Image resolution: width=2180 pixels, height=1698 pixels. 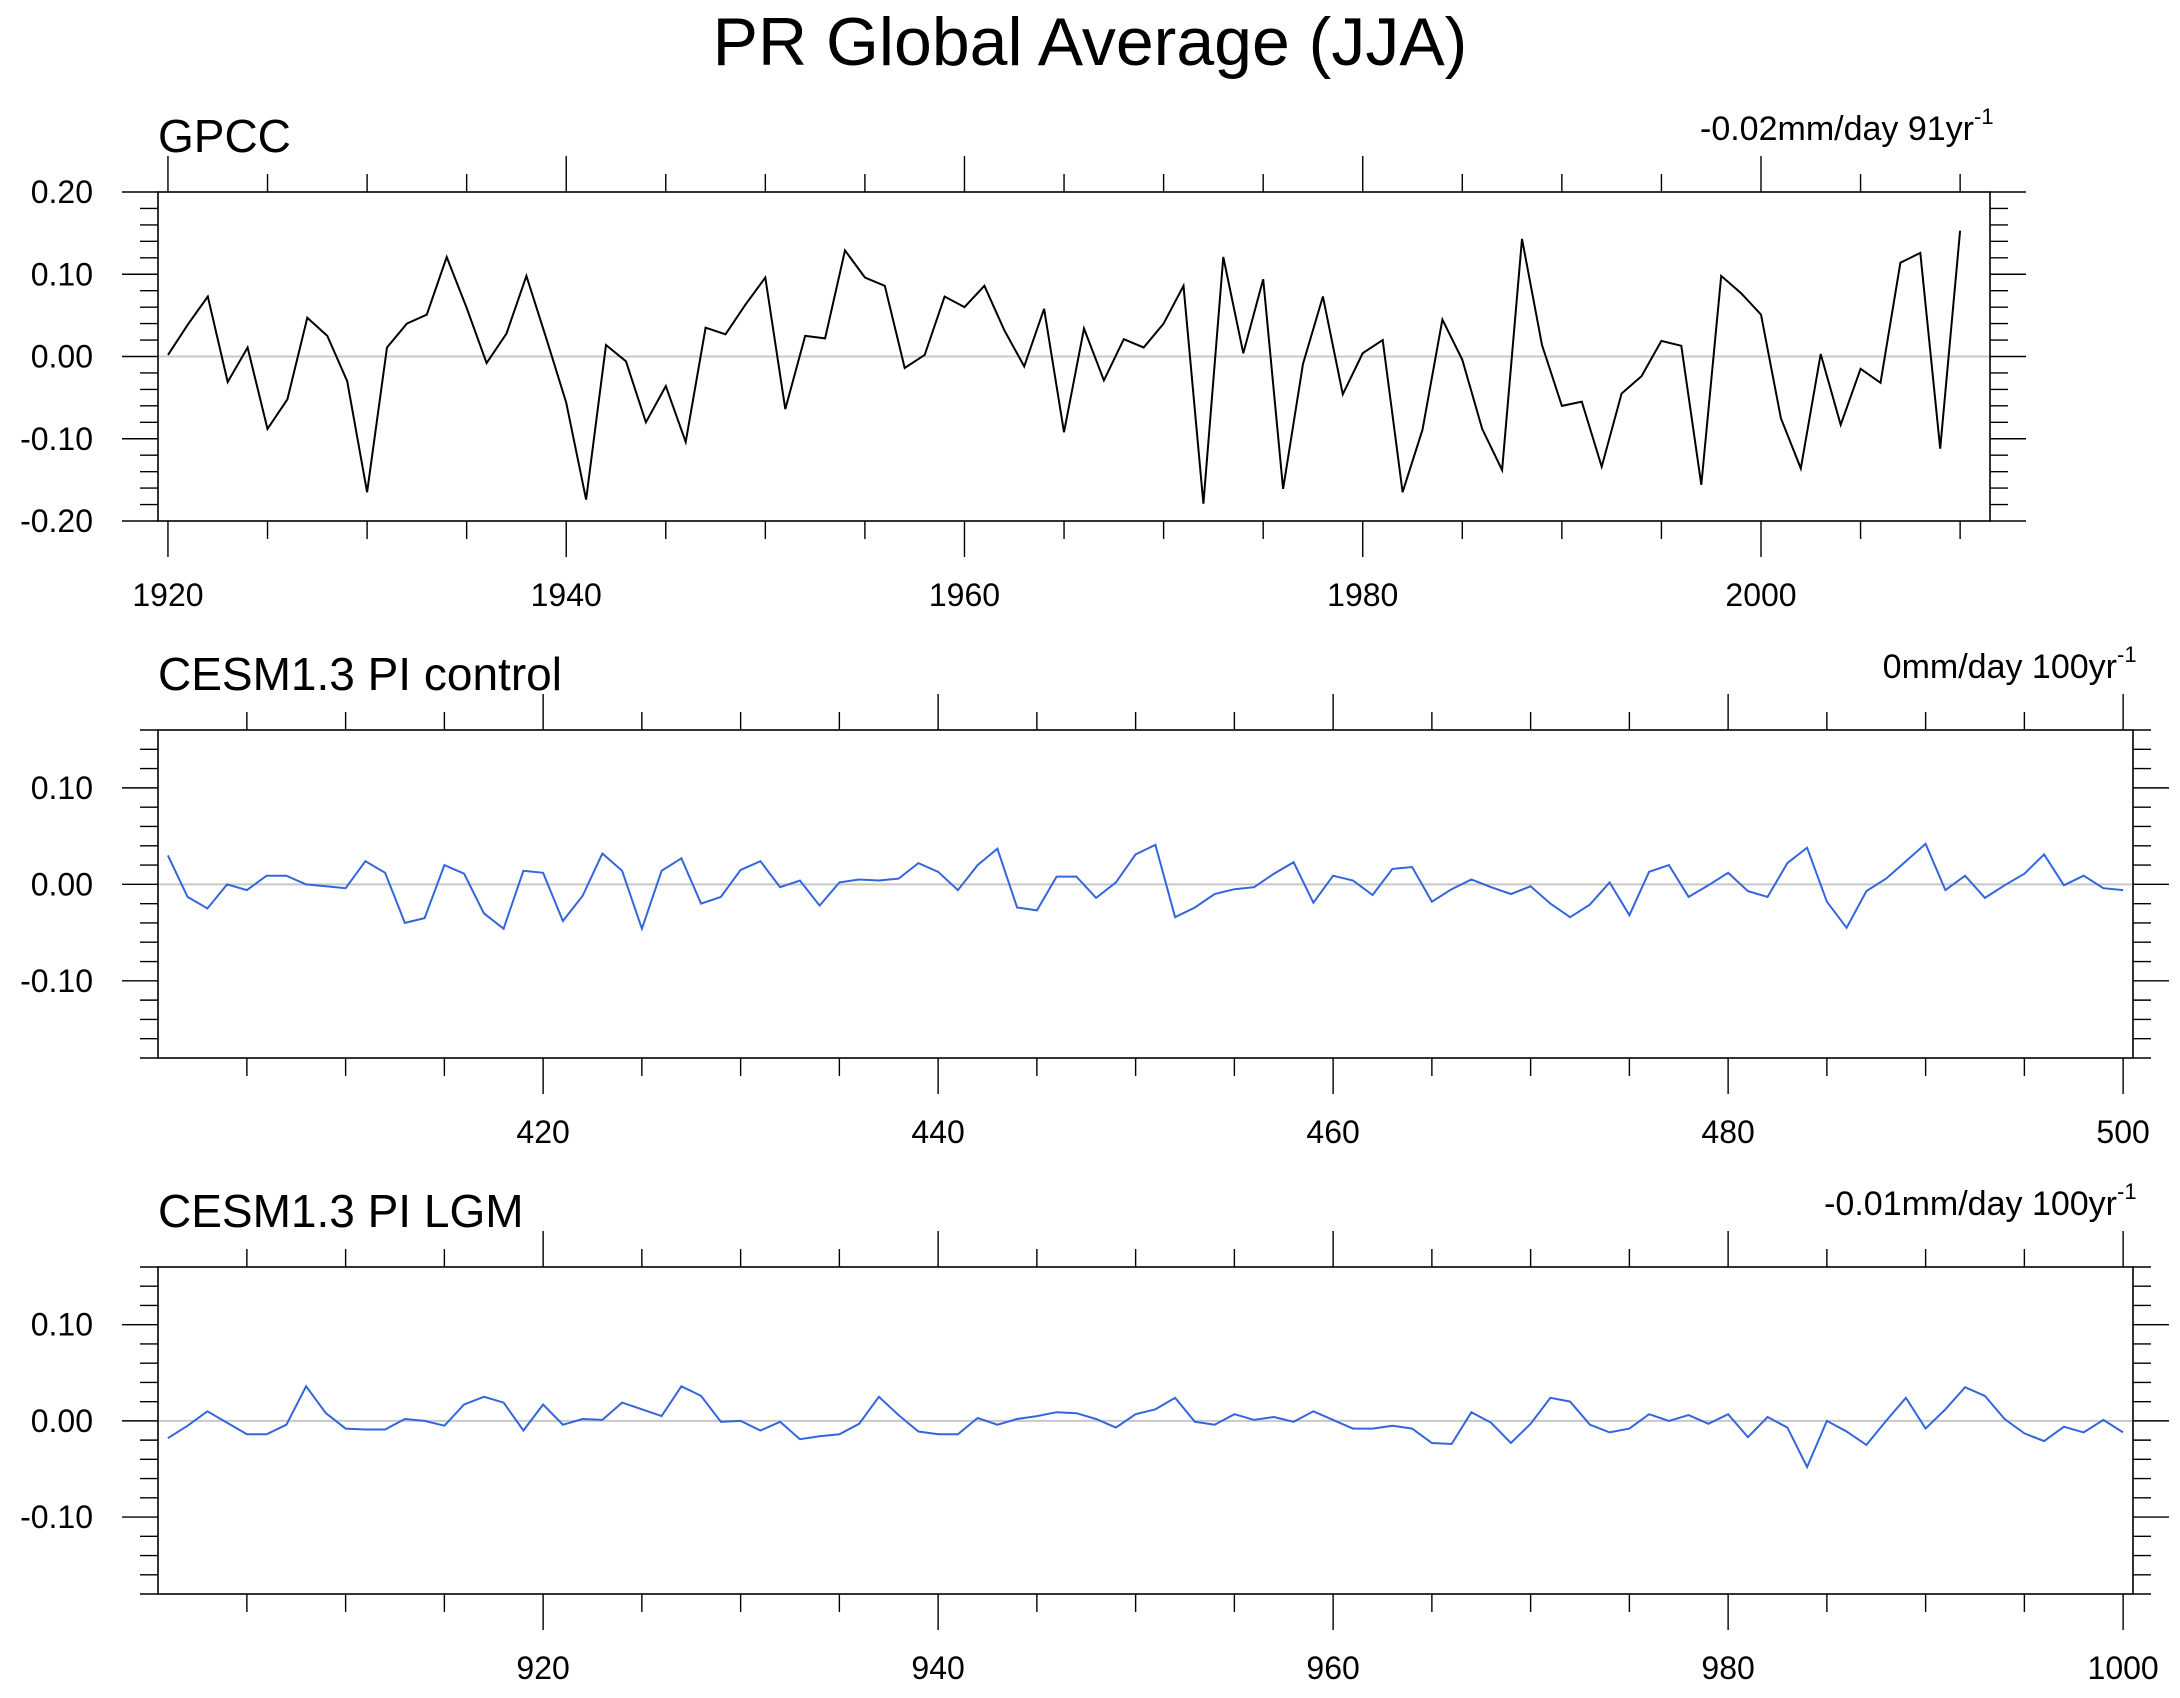 I want to click on panel-title: GPCC, so click(x=224, y=136).